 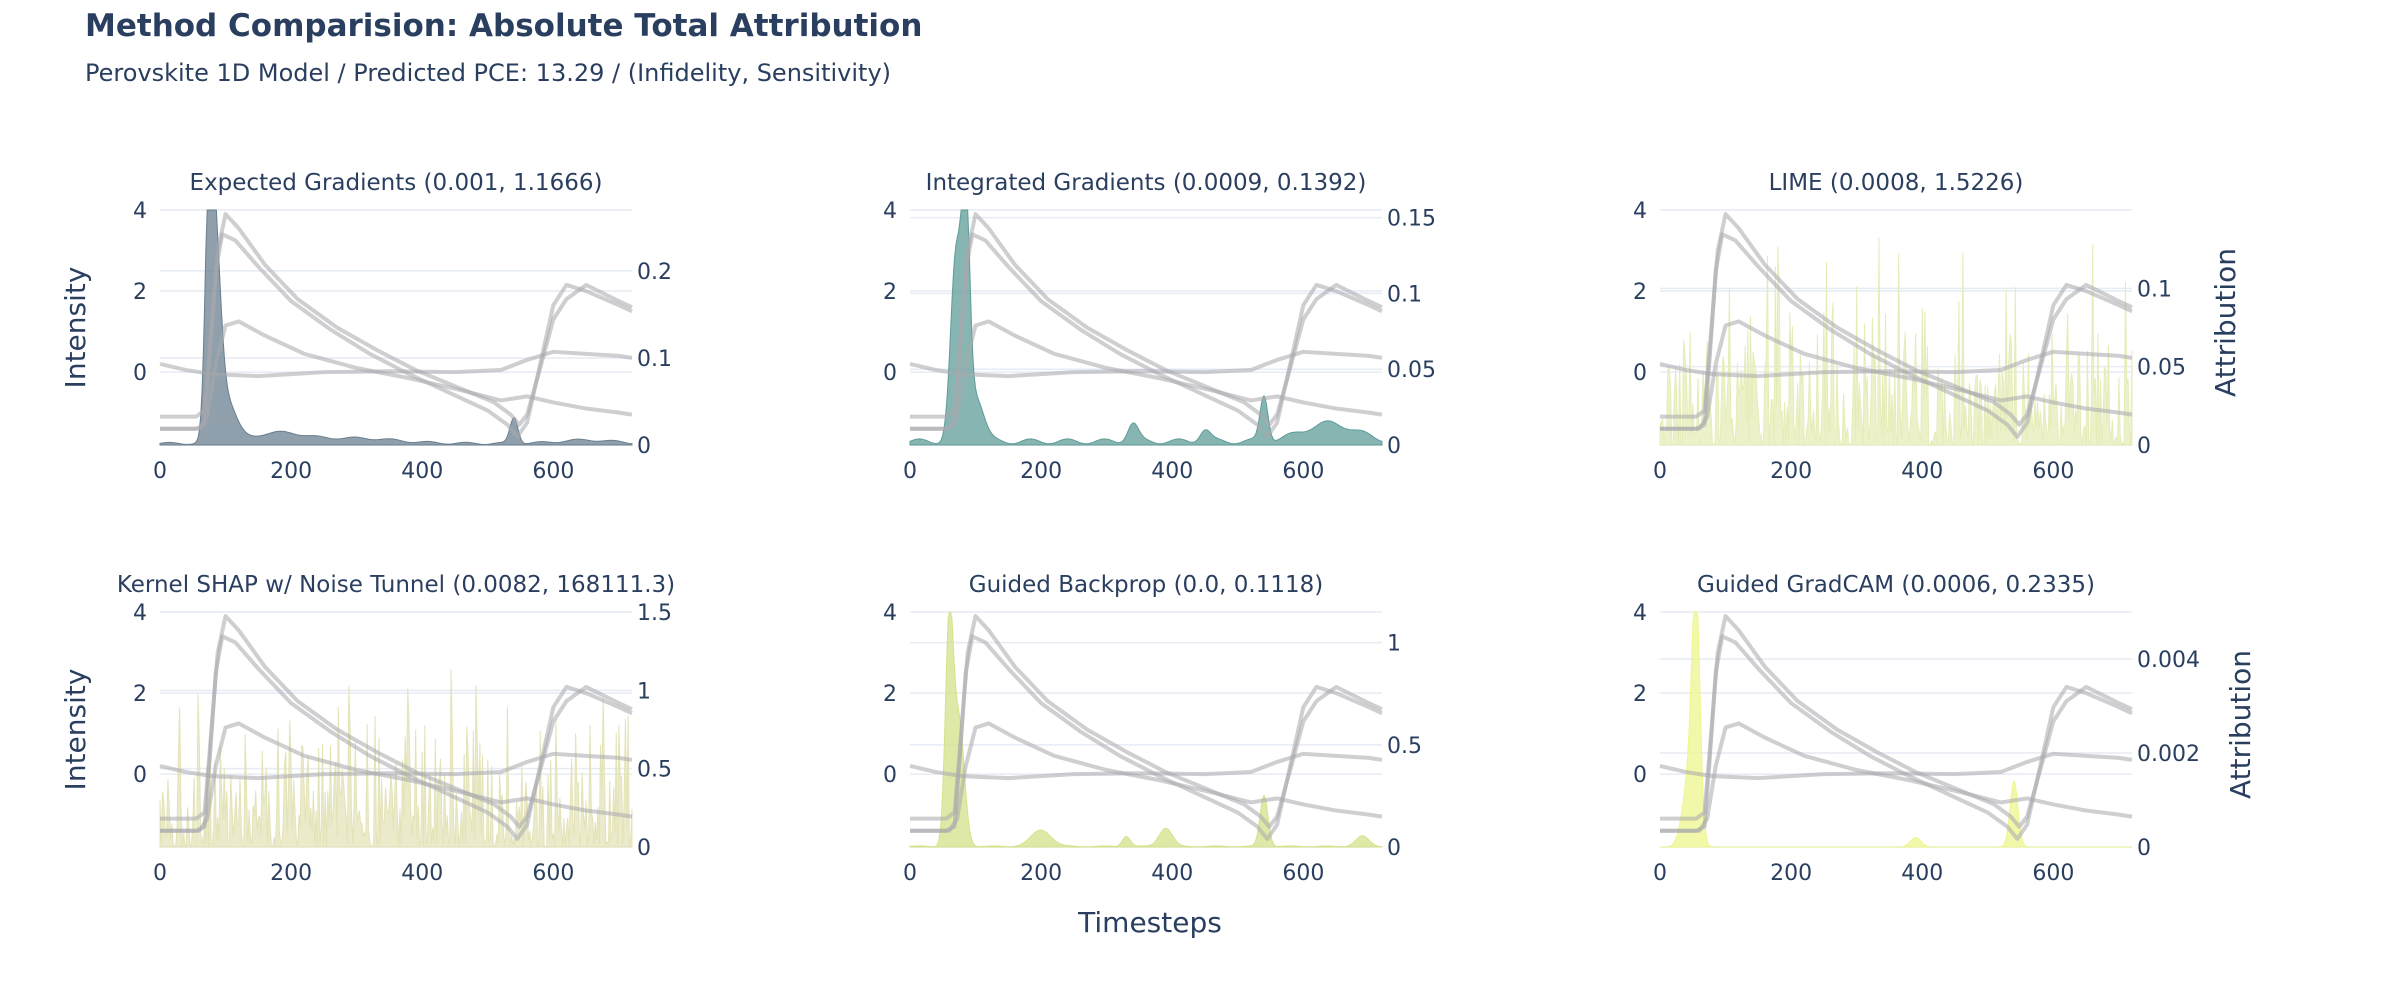 I want to click on y-tick-label-right: 0.2, so click(x=654, y=272).